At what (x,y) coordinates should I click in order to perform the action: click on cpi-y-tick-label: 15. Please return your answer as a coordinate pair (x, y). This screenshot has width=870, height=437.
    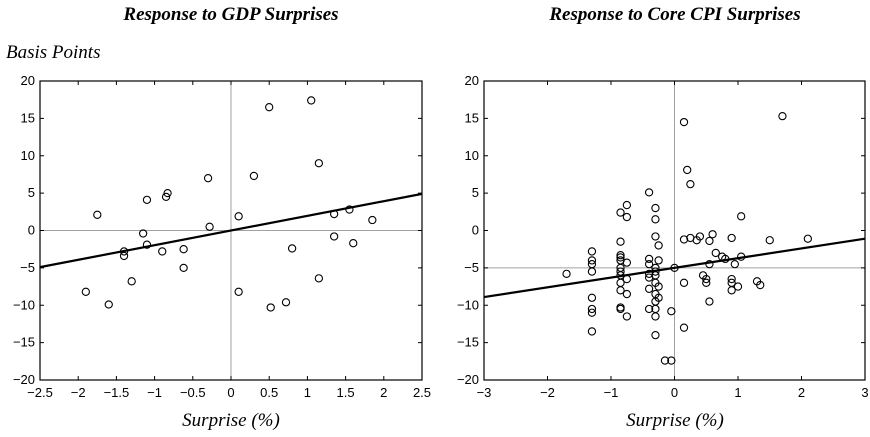
    Looking at the image, I should click on (472, 117).